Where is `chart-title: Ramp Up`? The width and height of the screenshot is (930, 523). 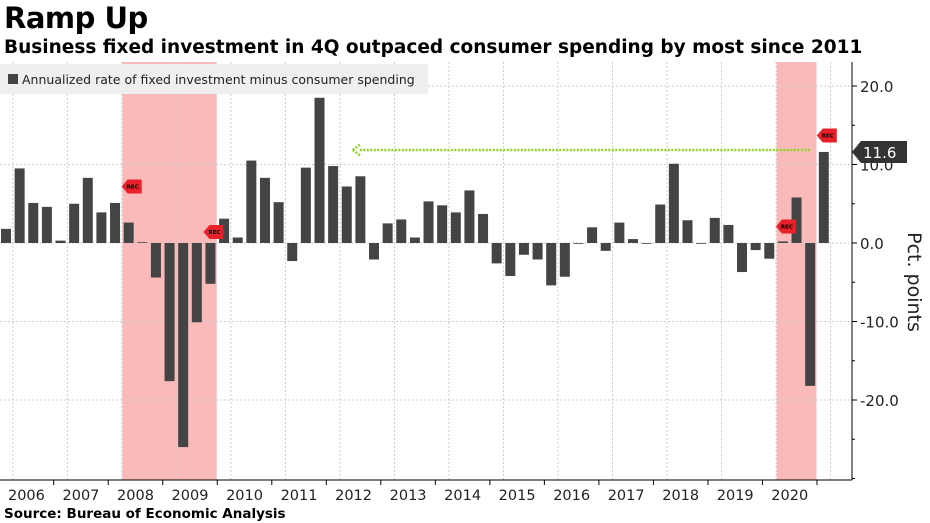 chart-title: Ramp Up is located at coordinates (76, 18).